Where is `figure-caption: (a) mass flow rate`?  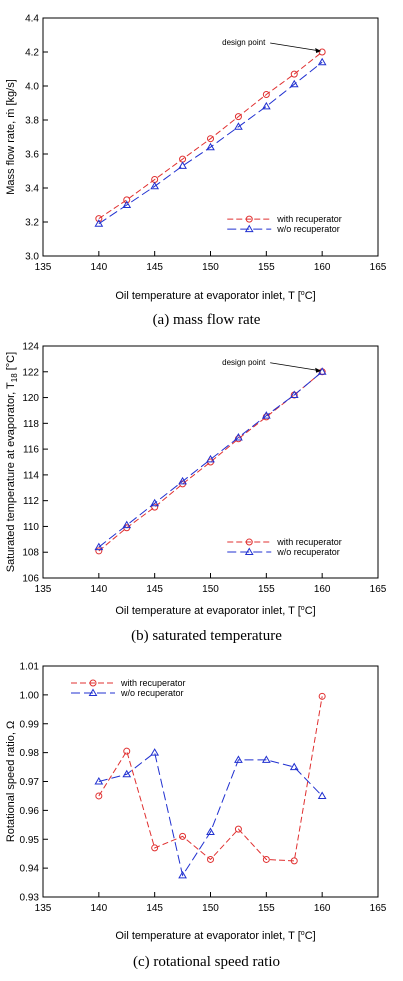
figure-caption: (a) mass flow rate is located at coordinates (207, 320).